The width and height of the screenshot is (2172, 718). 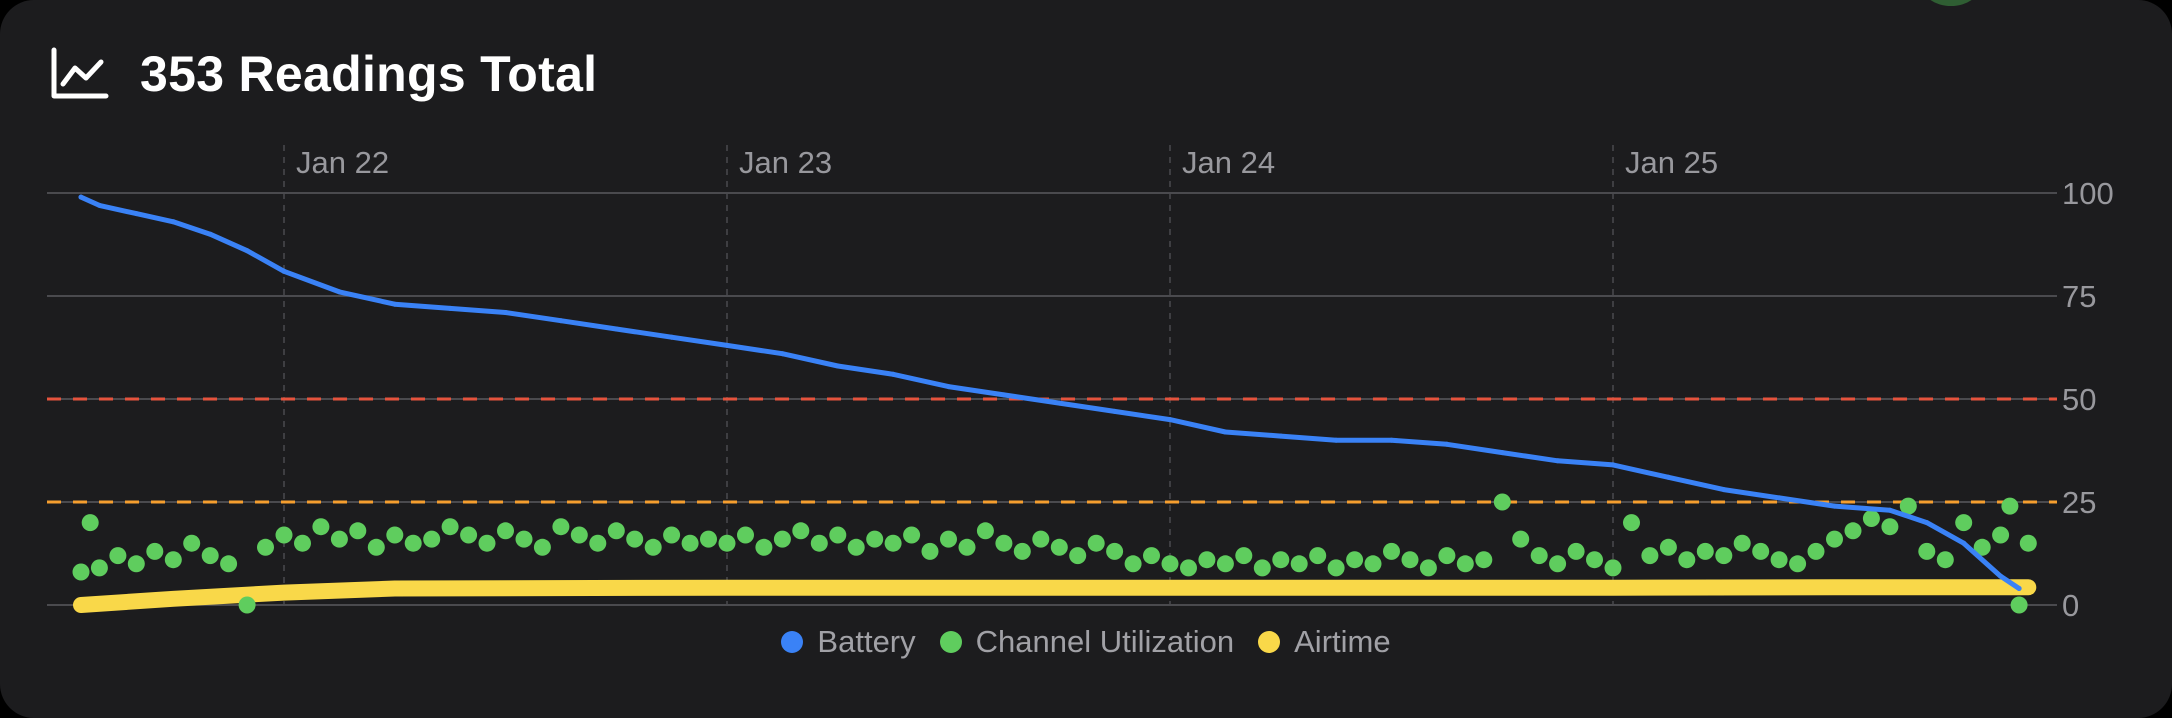 What do you see at coordinates (369, 74) in the screenshot?
I see `page-title: 353 Readings Total` at bounding box center [369, 74].